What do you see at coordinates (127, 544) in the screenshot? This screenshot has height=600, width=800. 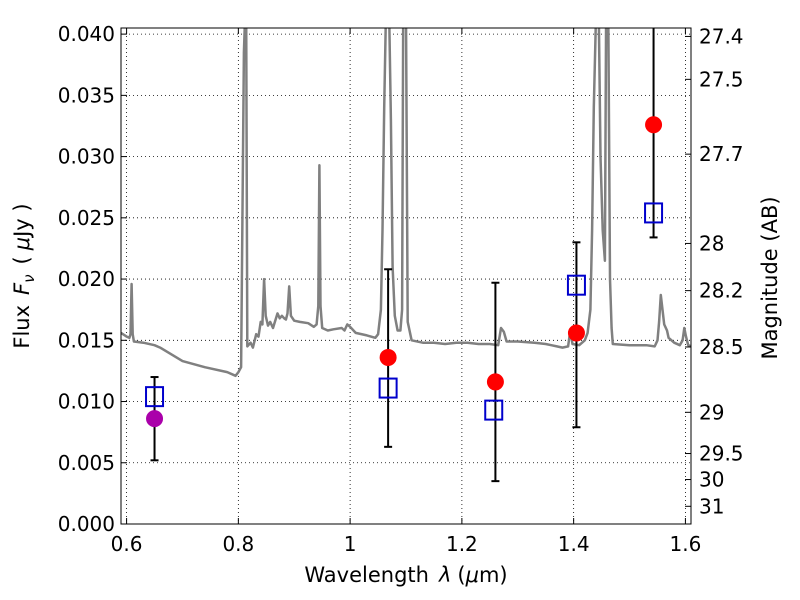 I see `x-tick-label: 0.6` at bounding box center [127, 544].